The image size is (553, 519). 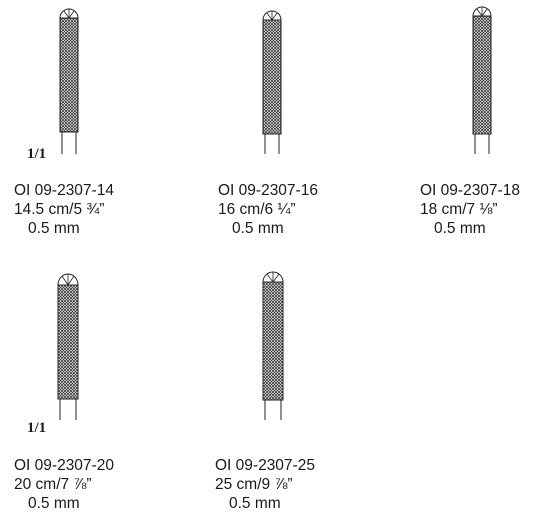 I want to click on product-code: OI 09-2307-25, so click(x=265, y=465).